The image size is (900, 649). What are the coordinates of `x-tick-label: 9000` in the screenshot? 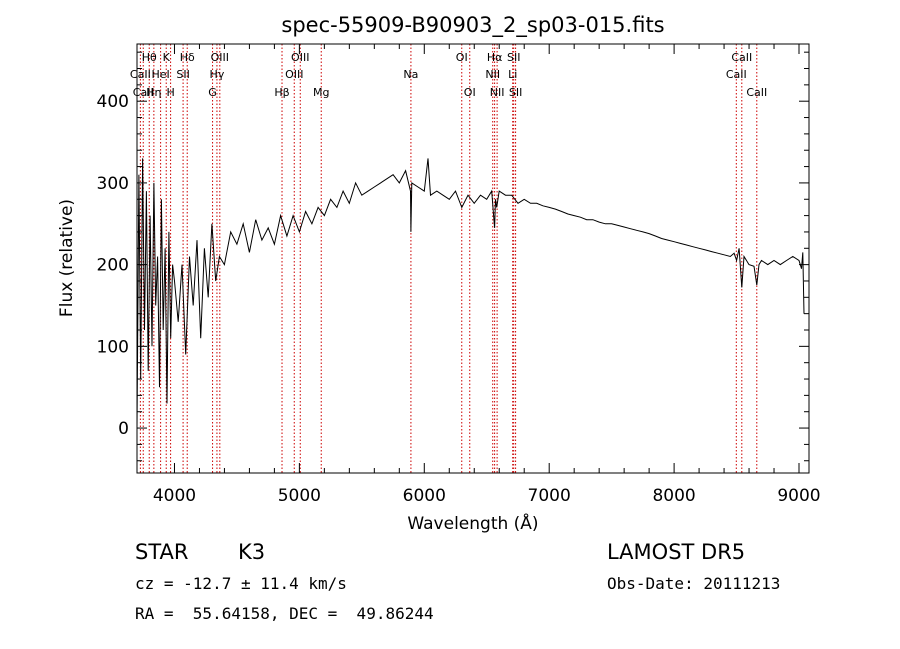 It's located at (798, 496).